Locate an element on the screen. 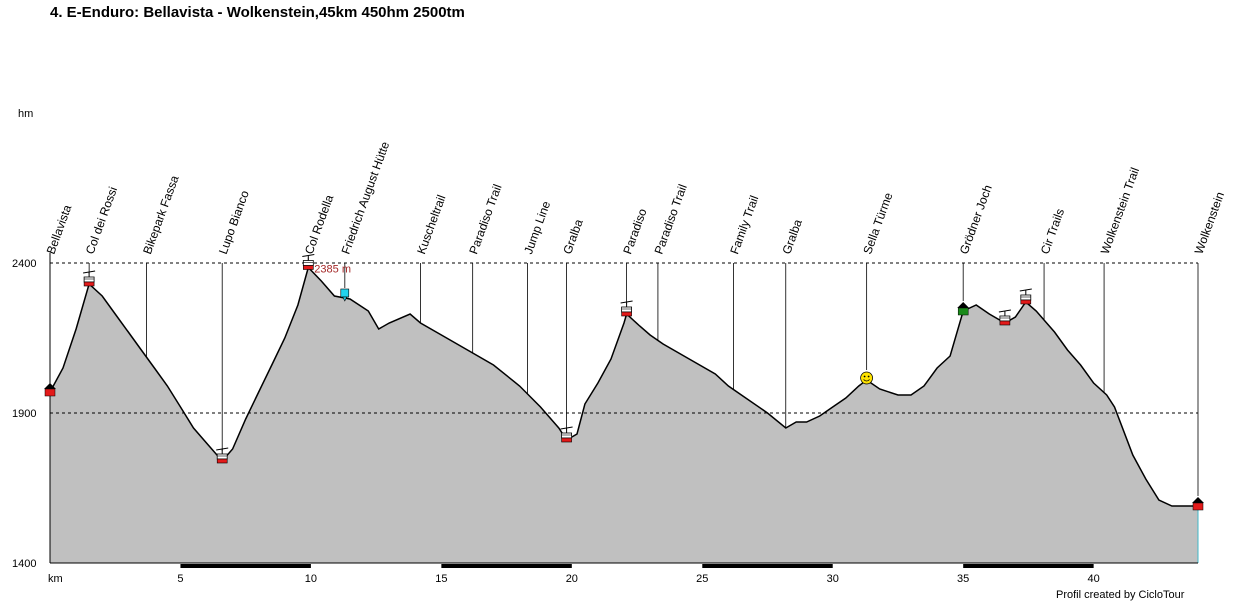 This screenshot has width=1248, height=603. waypoint-label-18: Wolkenstein is located at coordinates (1209, 223).